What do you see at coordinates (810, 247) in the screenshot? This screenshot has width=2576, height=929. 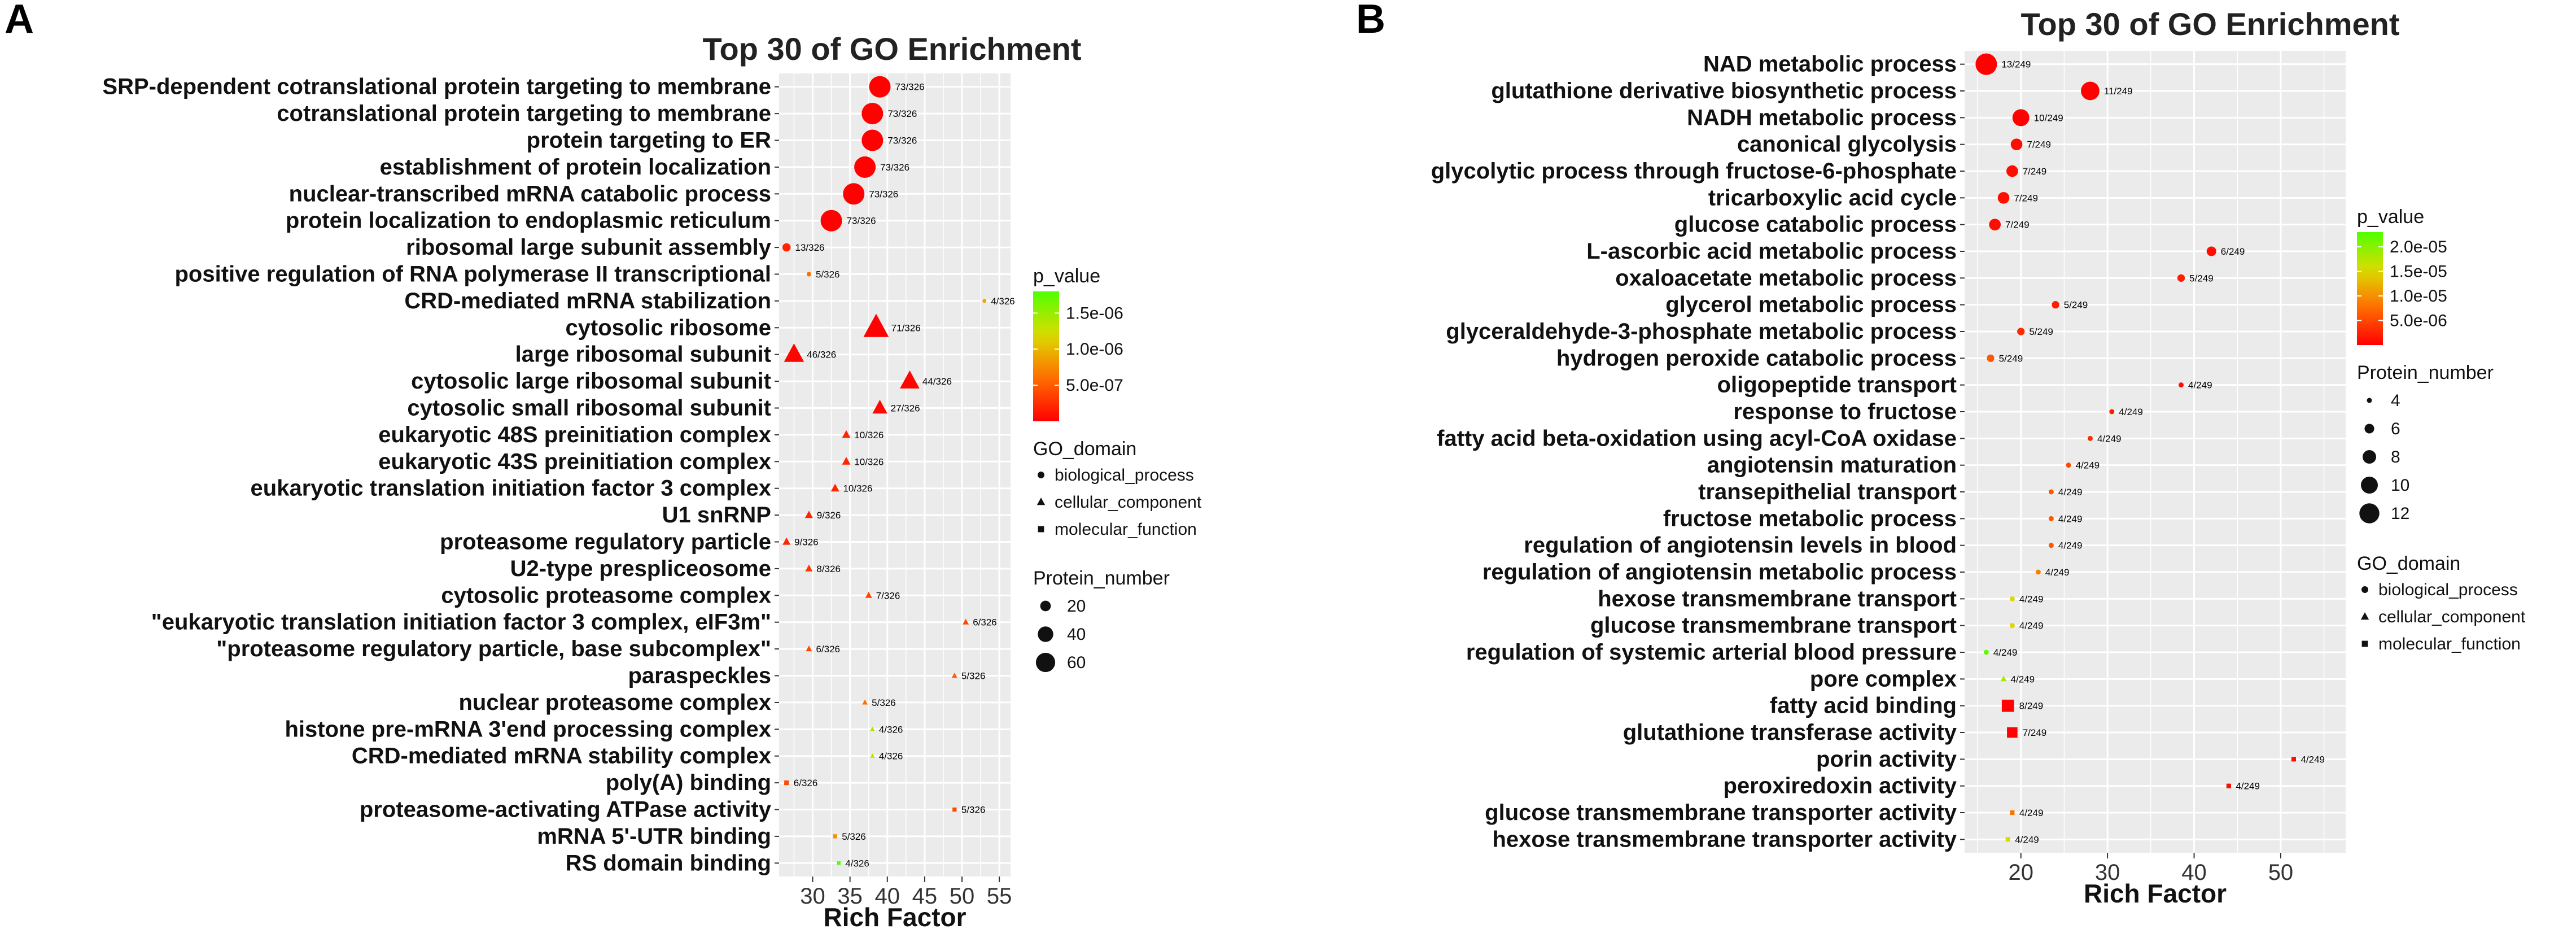 I see `data-label: 13/326` at bounding box center [810, 247].